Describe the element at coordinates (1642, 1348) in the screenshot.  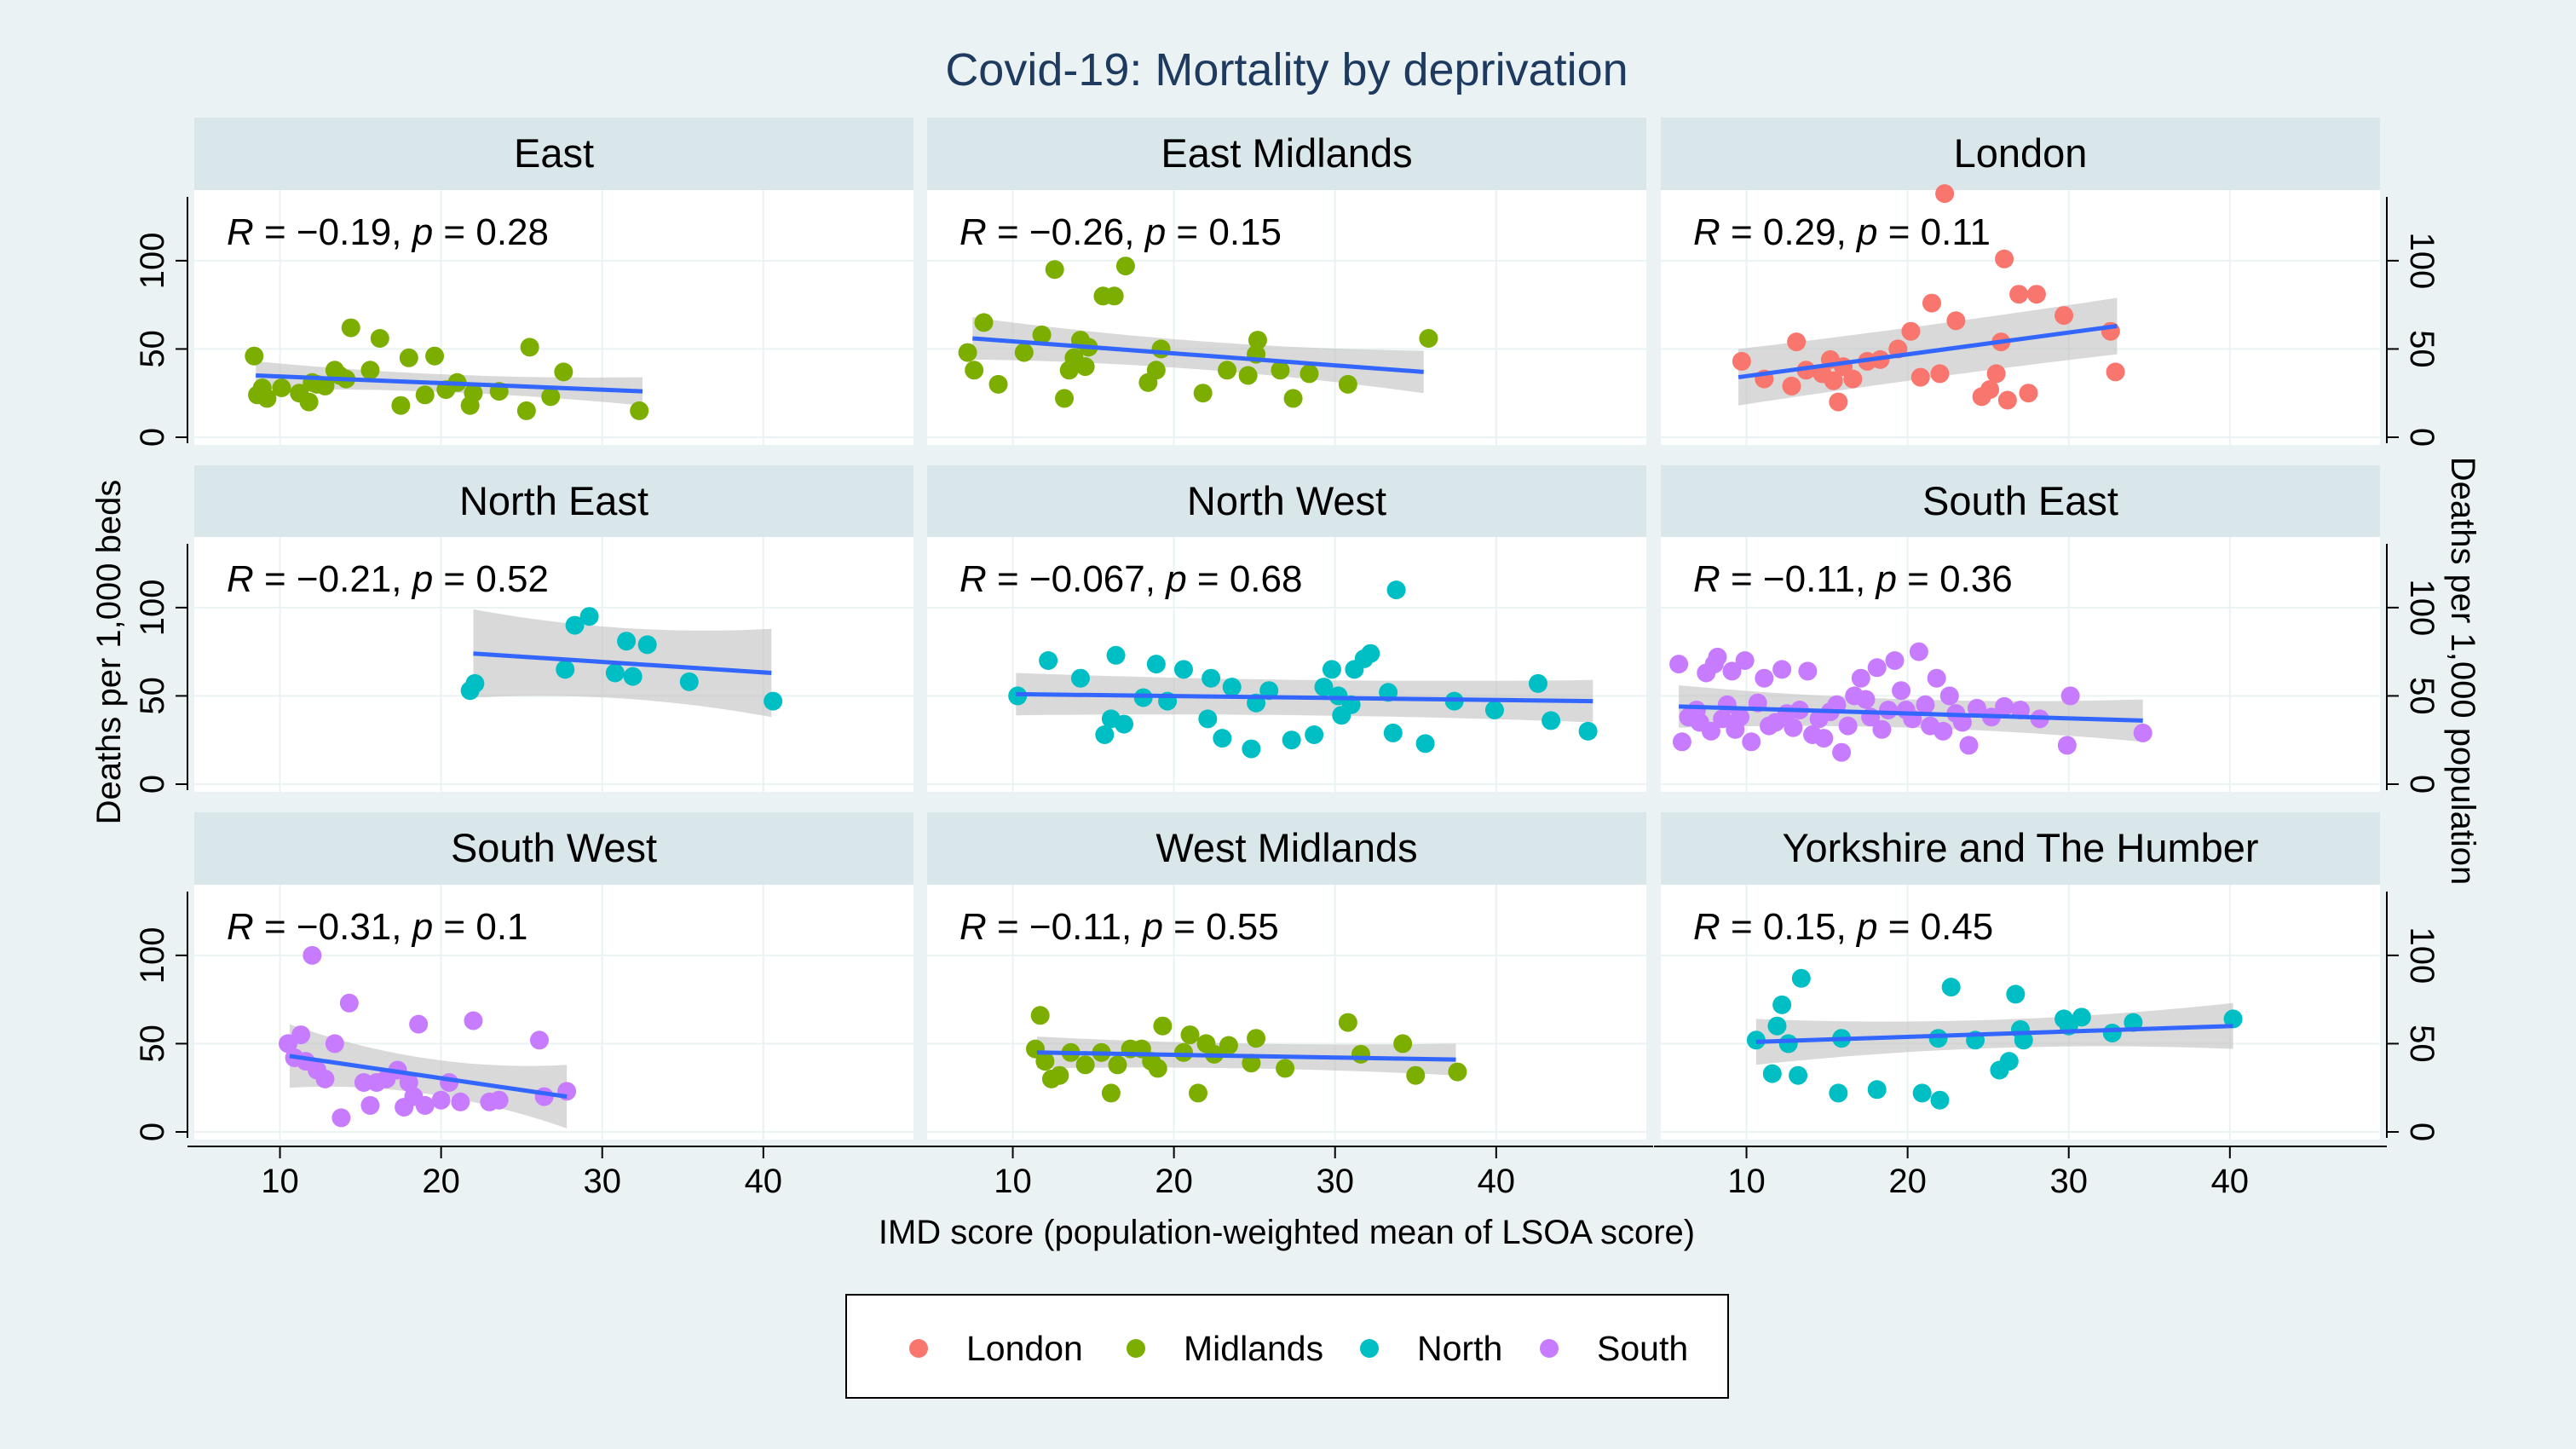
I see `legend-label: South` at that location.